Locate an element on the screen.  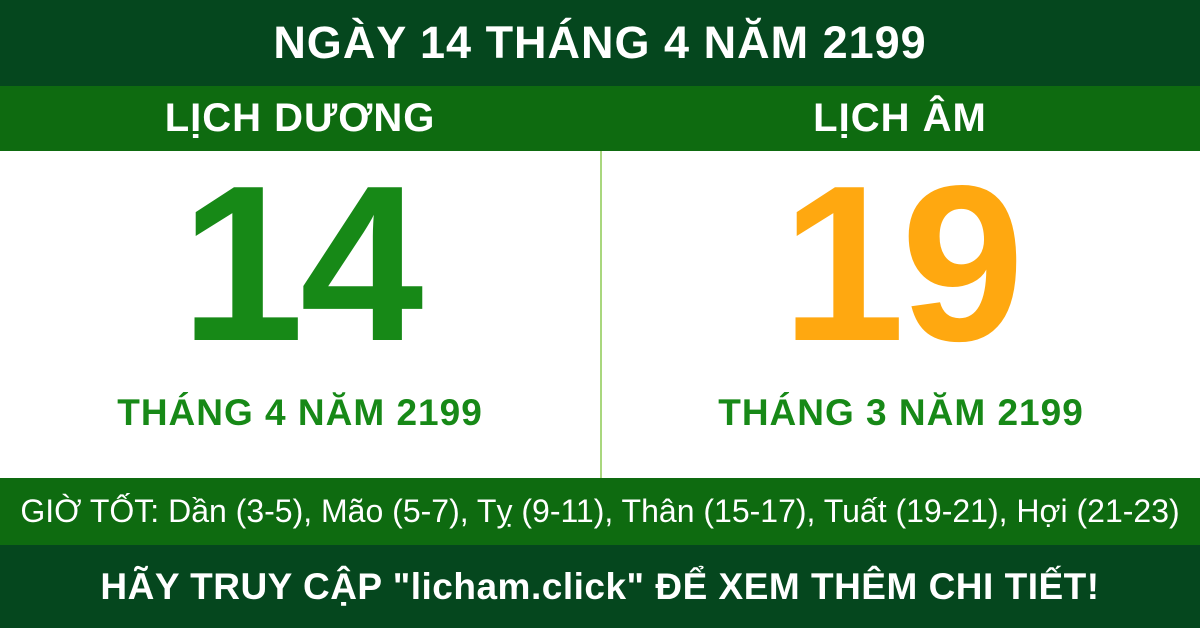
solar-day-number: 14 is located at coordinates (302, 264).